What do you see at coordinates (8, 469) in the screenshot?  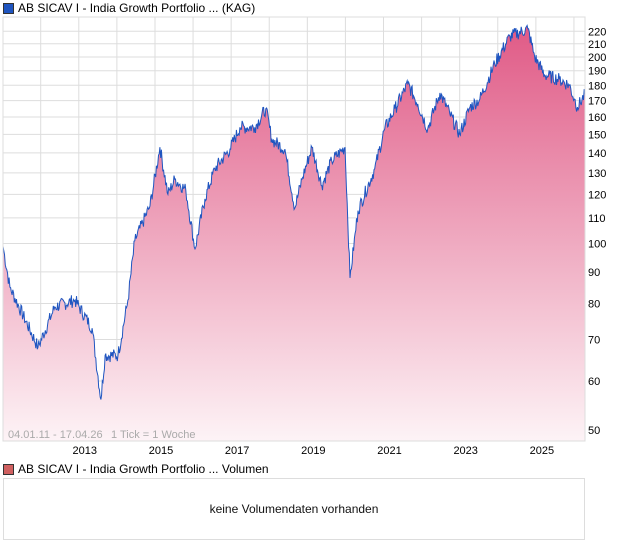 I see `volume-color-marker` at bounding box center [8, 469].